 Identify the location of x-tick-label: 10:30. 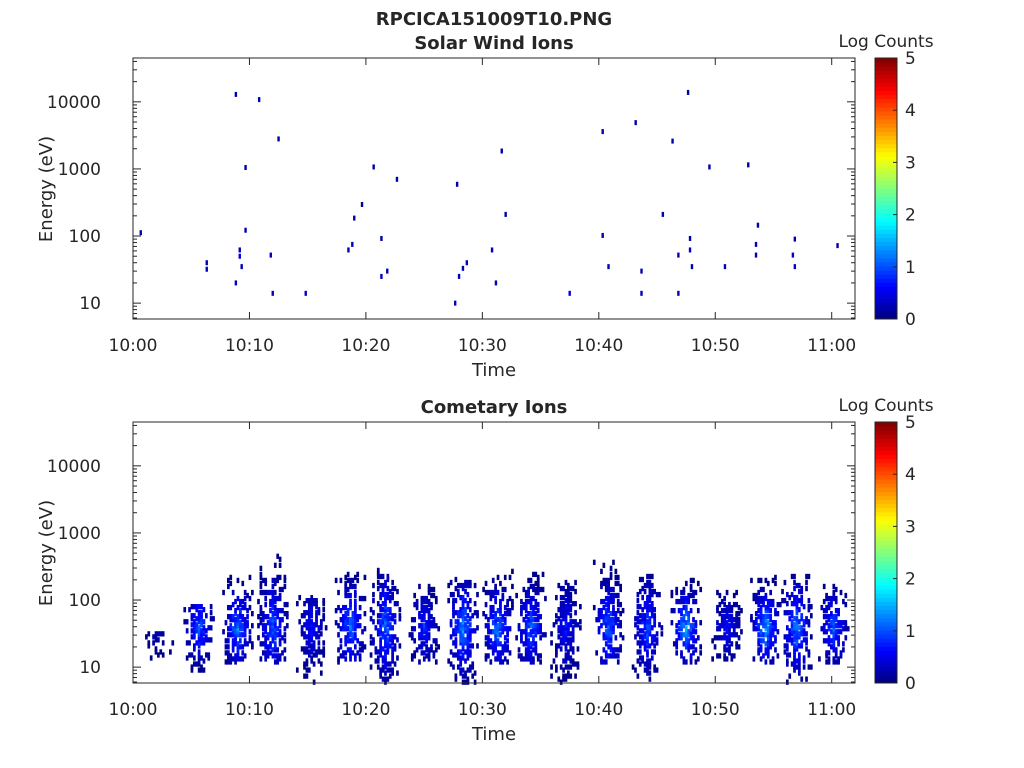
(482, 710).